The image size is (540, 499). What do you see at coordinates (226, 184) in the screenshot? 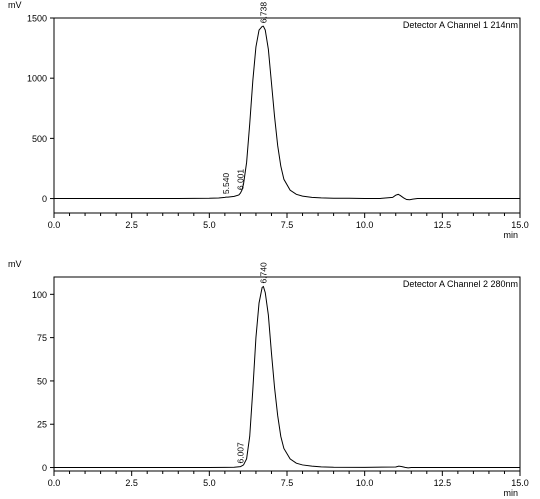
I see `peak-label: 5.540` at bounding box center [226, 184].